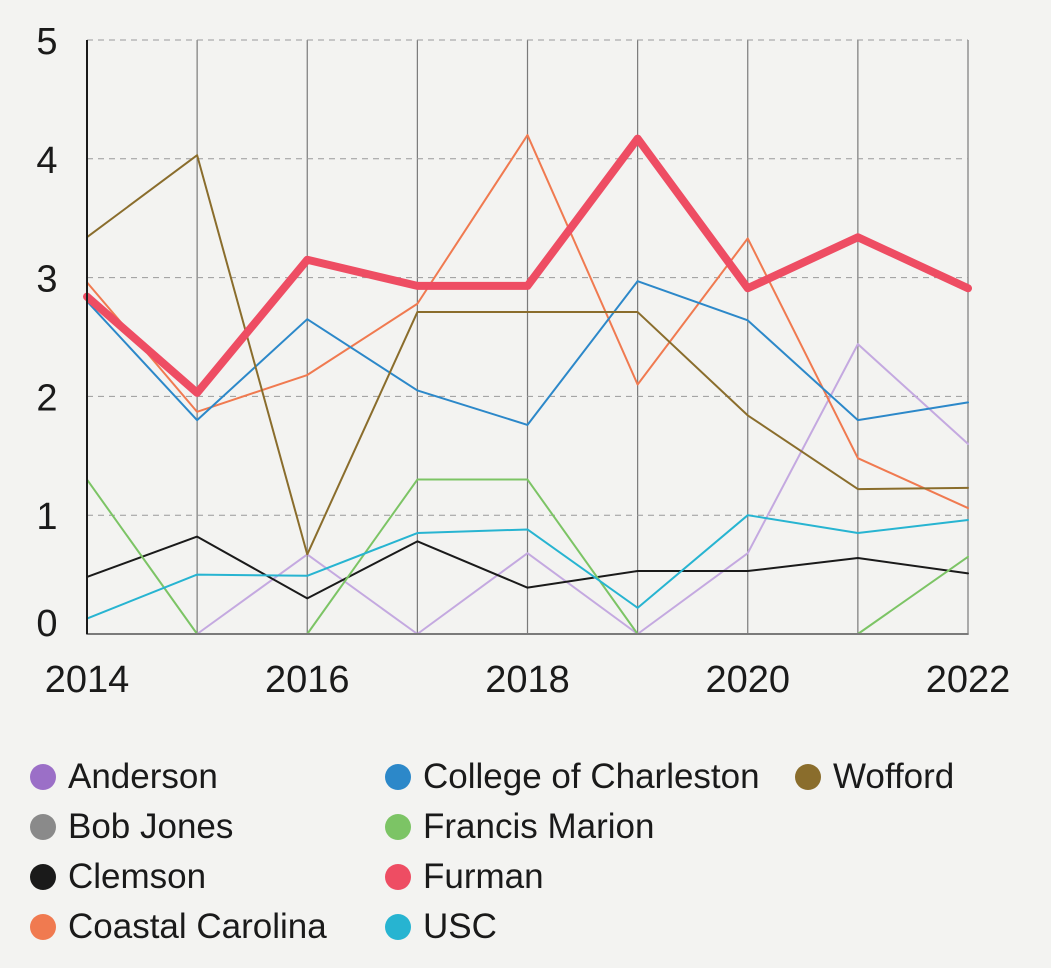 The width and height of the screenshot is (1051, 968). What do you see at coordinates (460, 926) in the screenshot?
I see `legend-label: USC` at bounding box center [460, 926].